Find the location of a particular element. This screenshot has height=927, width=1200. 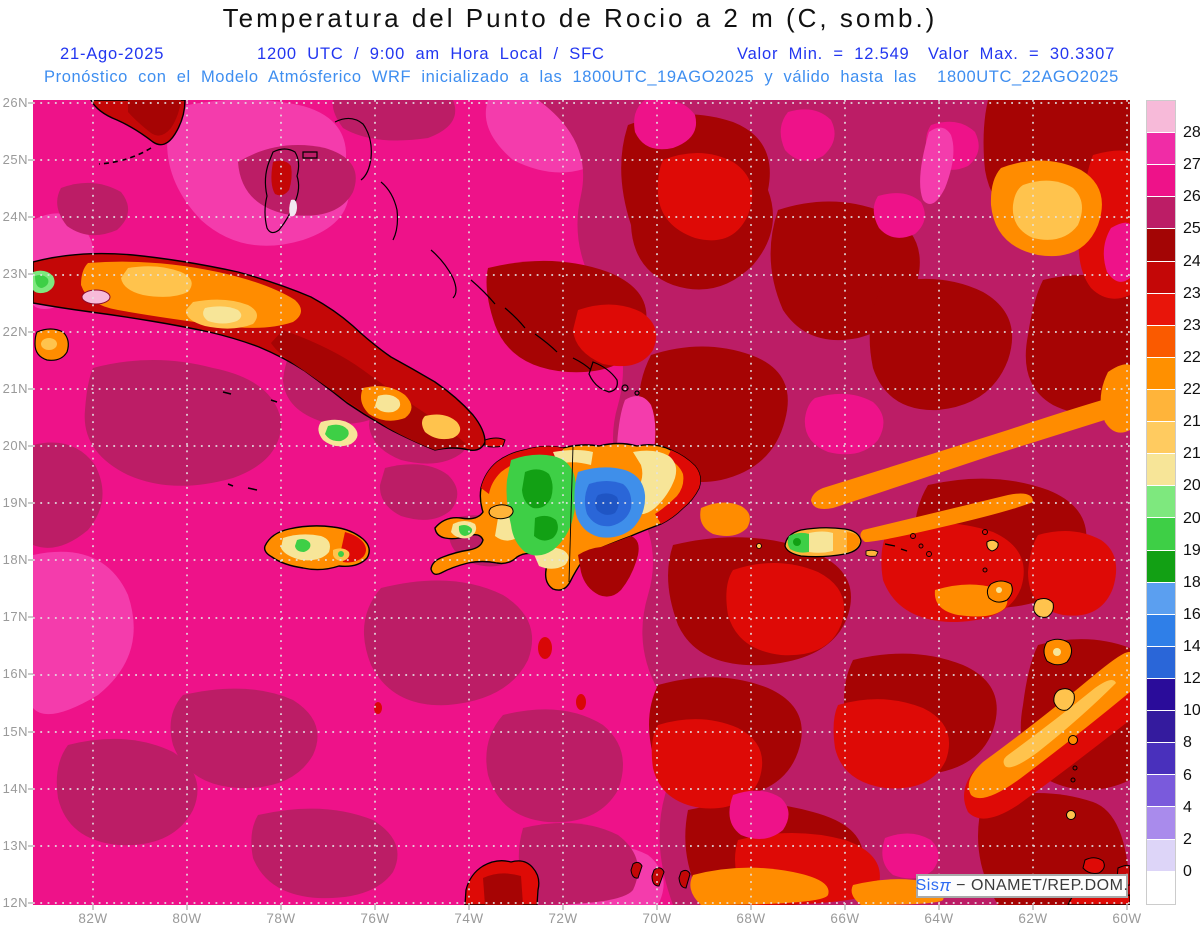

lon-label-64W: 64W is located at coordinates (939, 918).